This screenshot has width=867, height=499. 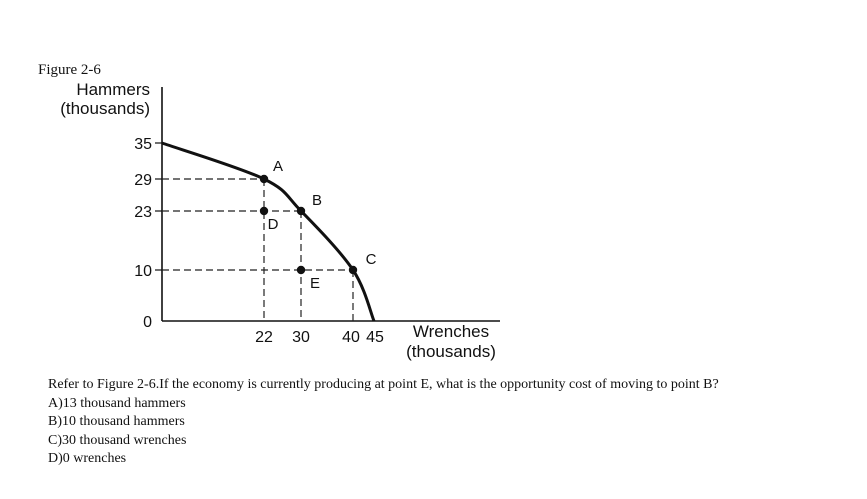 What do you see at coordinates (301, 337) in the screenshot?
I see `x-tick-label-30: 30` at bounding box center [301, 337].